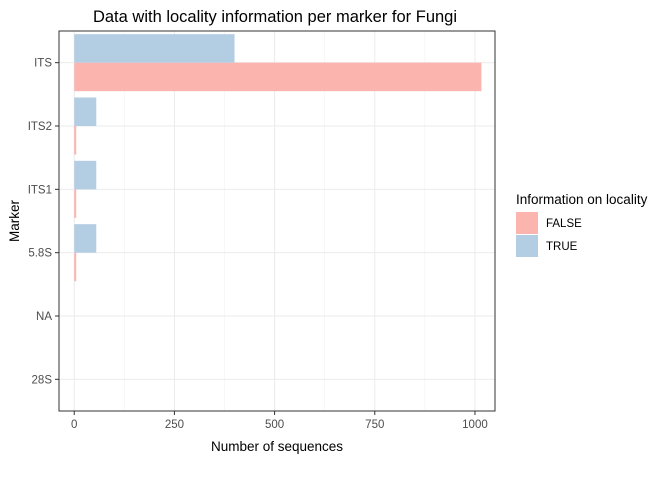 The image size is (672, 480). Describe the element at coordinates (75, 140) in the screenshot. I see `bar-false-its2` at that location.